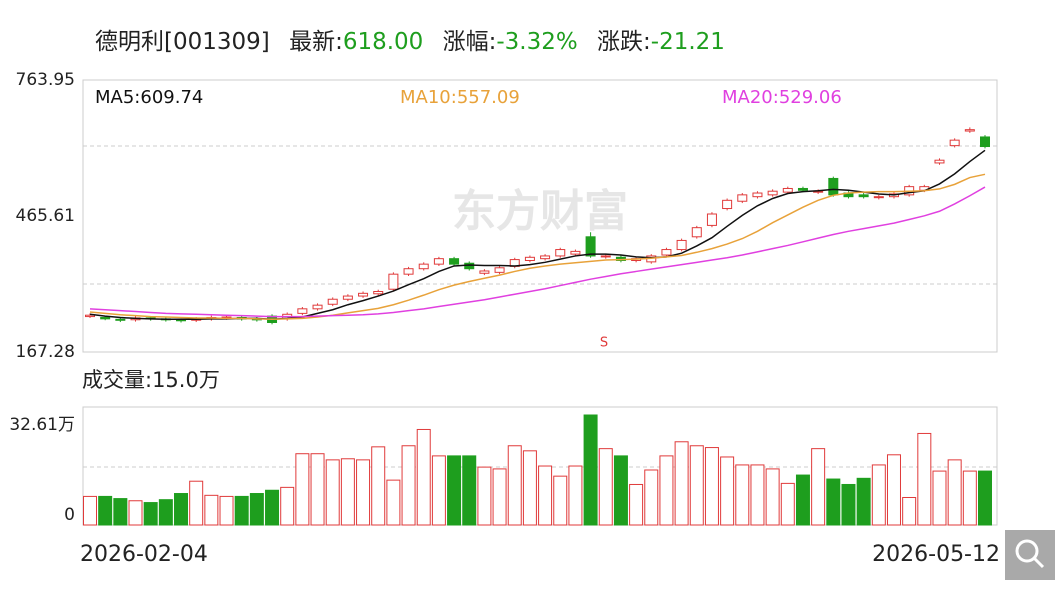  What do you see at coordinates (144, 554) in the screenshot?
I see `x-date: 2026-02-04` at bounding box center [144, 554].